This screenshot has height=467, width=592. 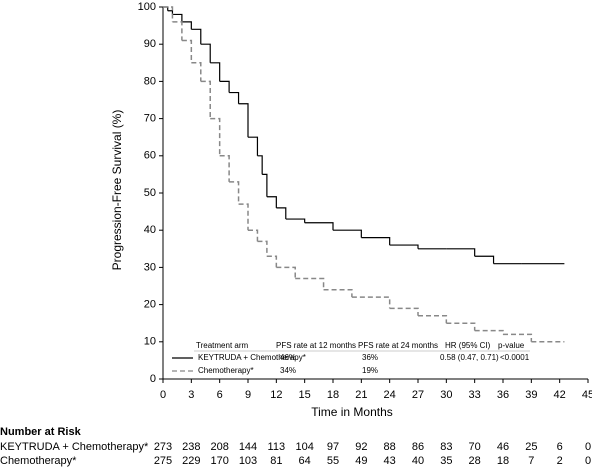 What do you see at coordinates (587, 395) in the screenshot?
I see `x-tick-label: 45` at bounding box center [587, 395].